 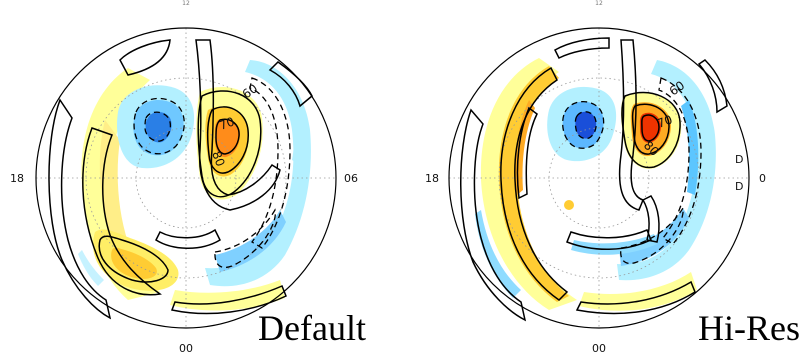 I want to click on negative-band-right-lower, so click(x=250, y=241).